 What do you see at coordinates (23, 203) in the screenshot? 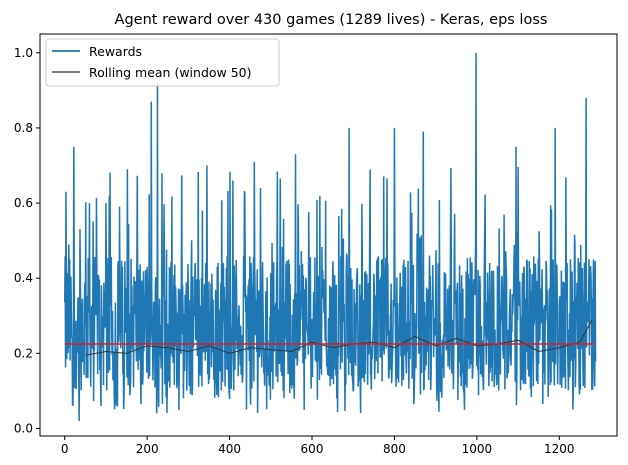
I see `y-tick-label: 0.6` at bounding box center [23, 203].